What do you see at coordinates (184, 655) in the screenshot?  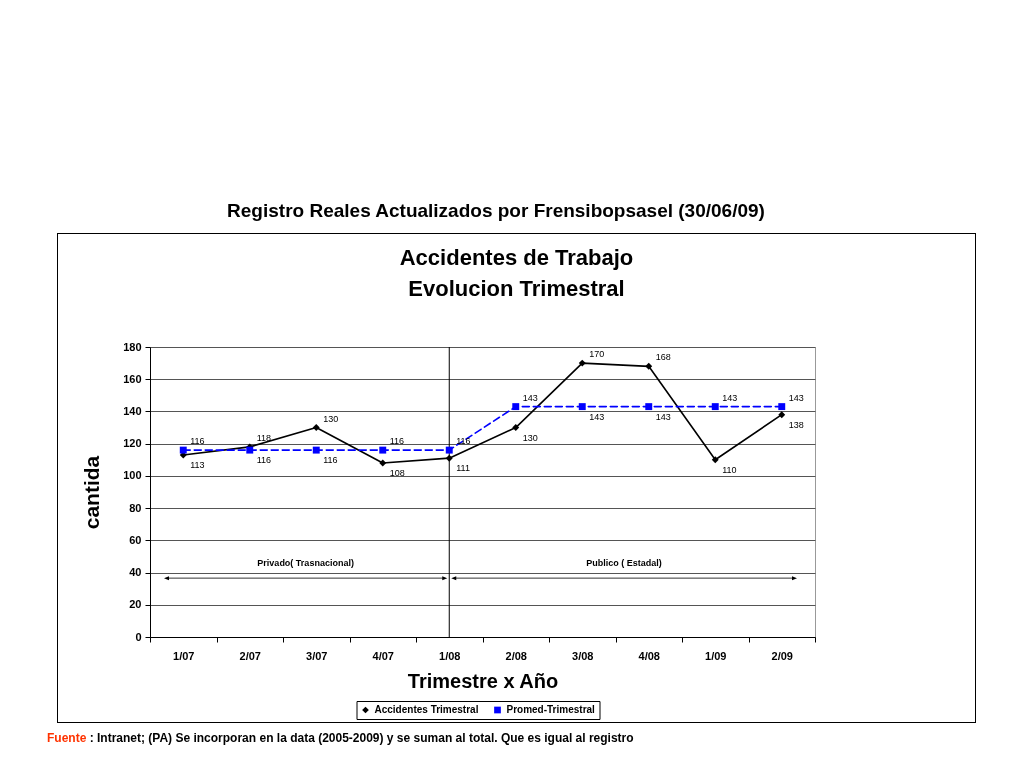 I see `x-tick-label: 1/07` at bounding box center [184, 655].